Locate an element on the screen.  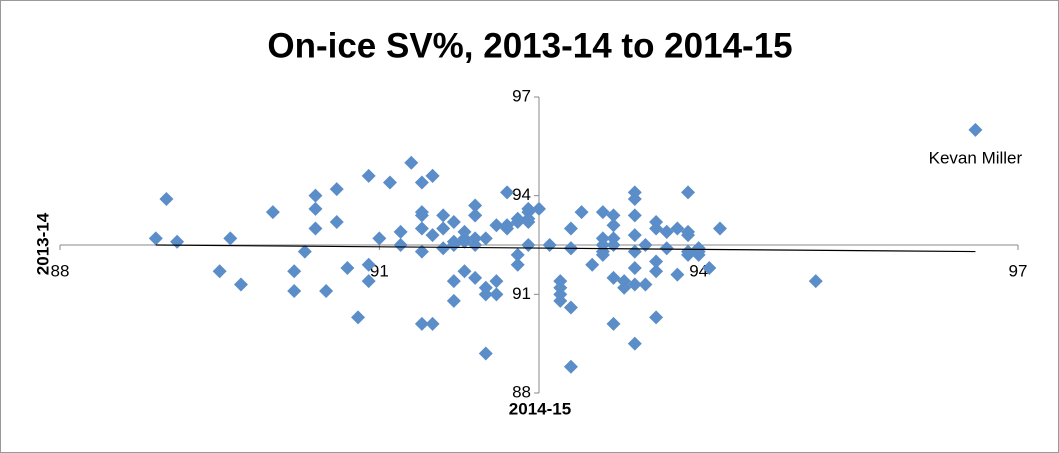
y-tick-label: 94 is located at coordinates (521, 194).